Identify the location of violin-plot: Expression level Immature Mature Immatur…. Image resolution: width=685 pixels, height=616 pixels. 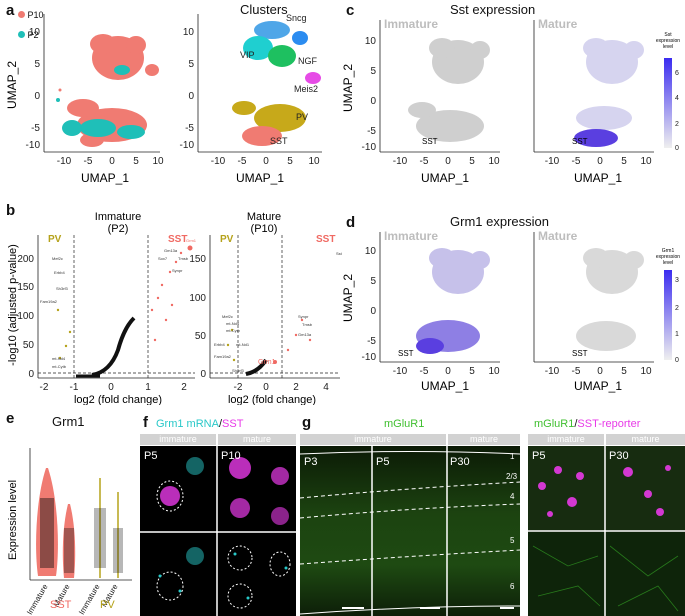
(69, 532).